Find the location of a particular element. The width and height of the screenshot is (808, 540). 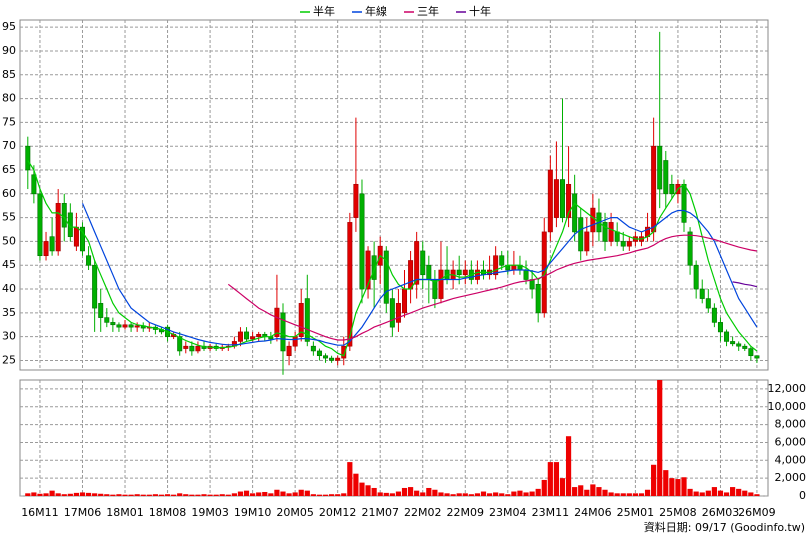

volume-tick-label: 8,000 is located at coordinates (791, 424).